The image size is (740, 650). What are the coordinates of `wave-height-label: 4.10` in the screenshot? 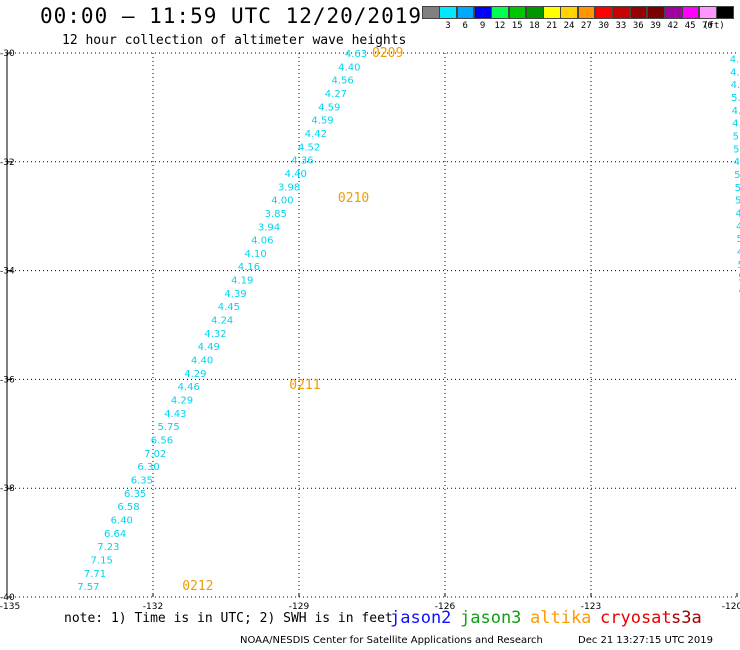 It's located at (255, 254).